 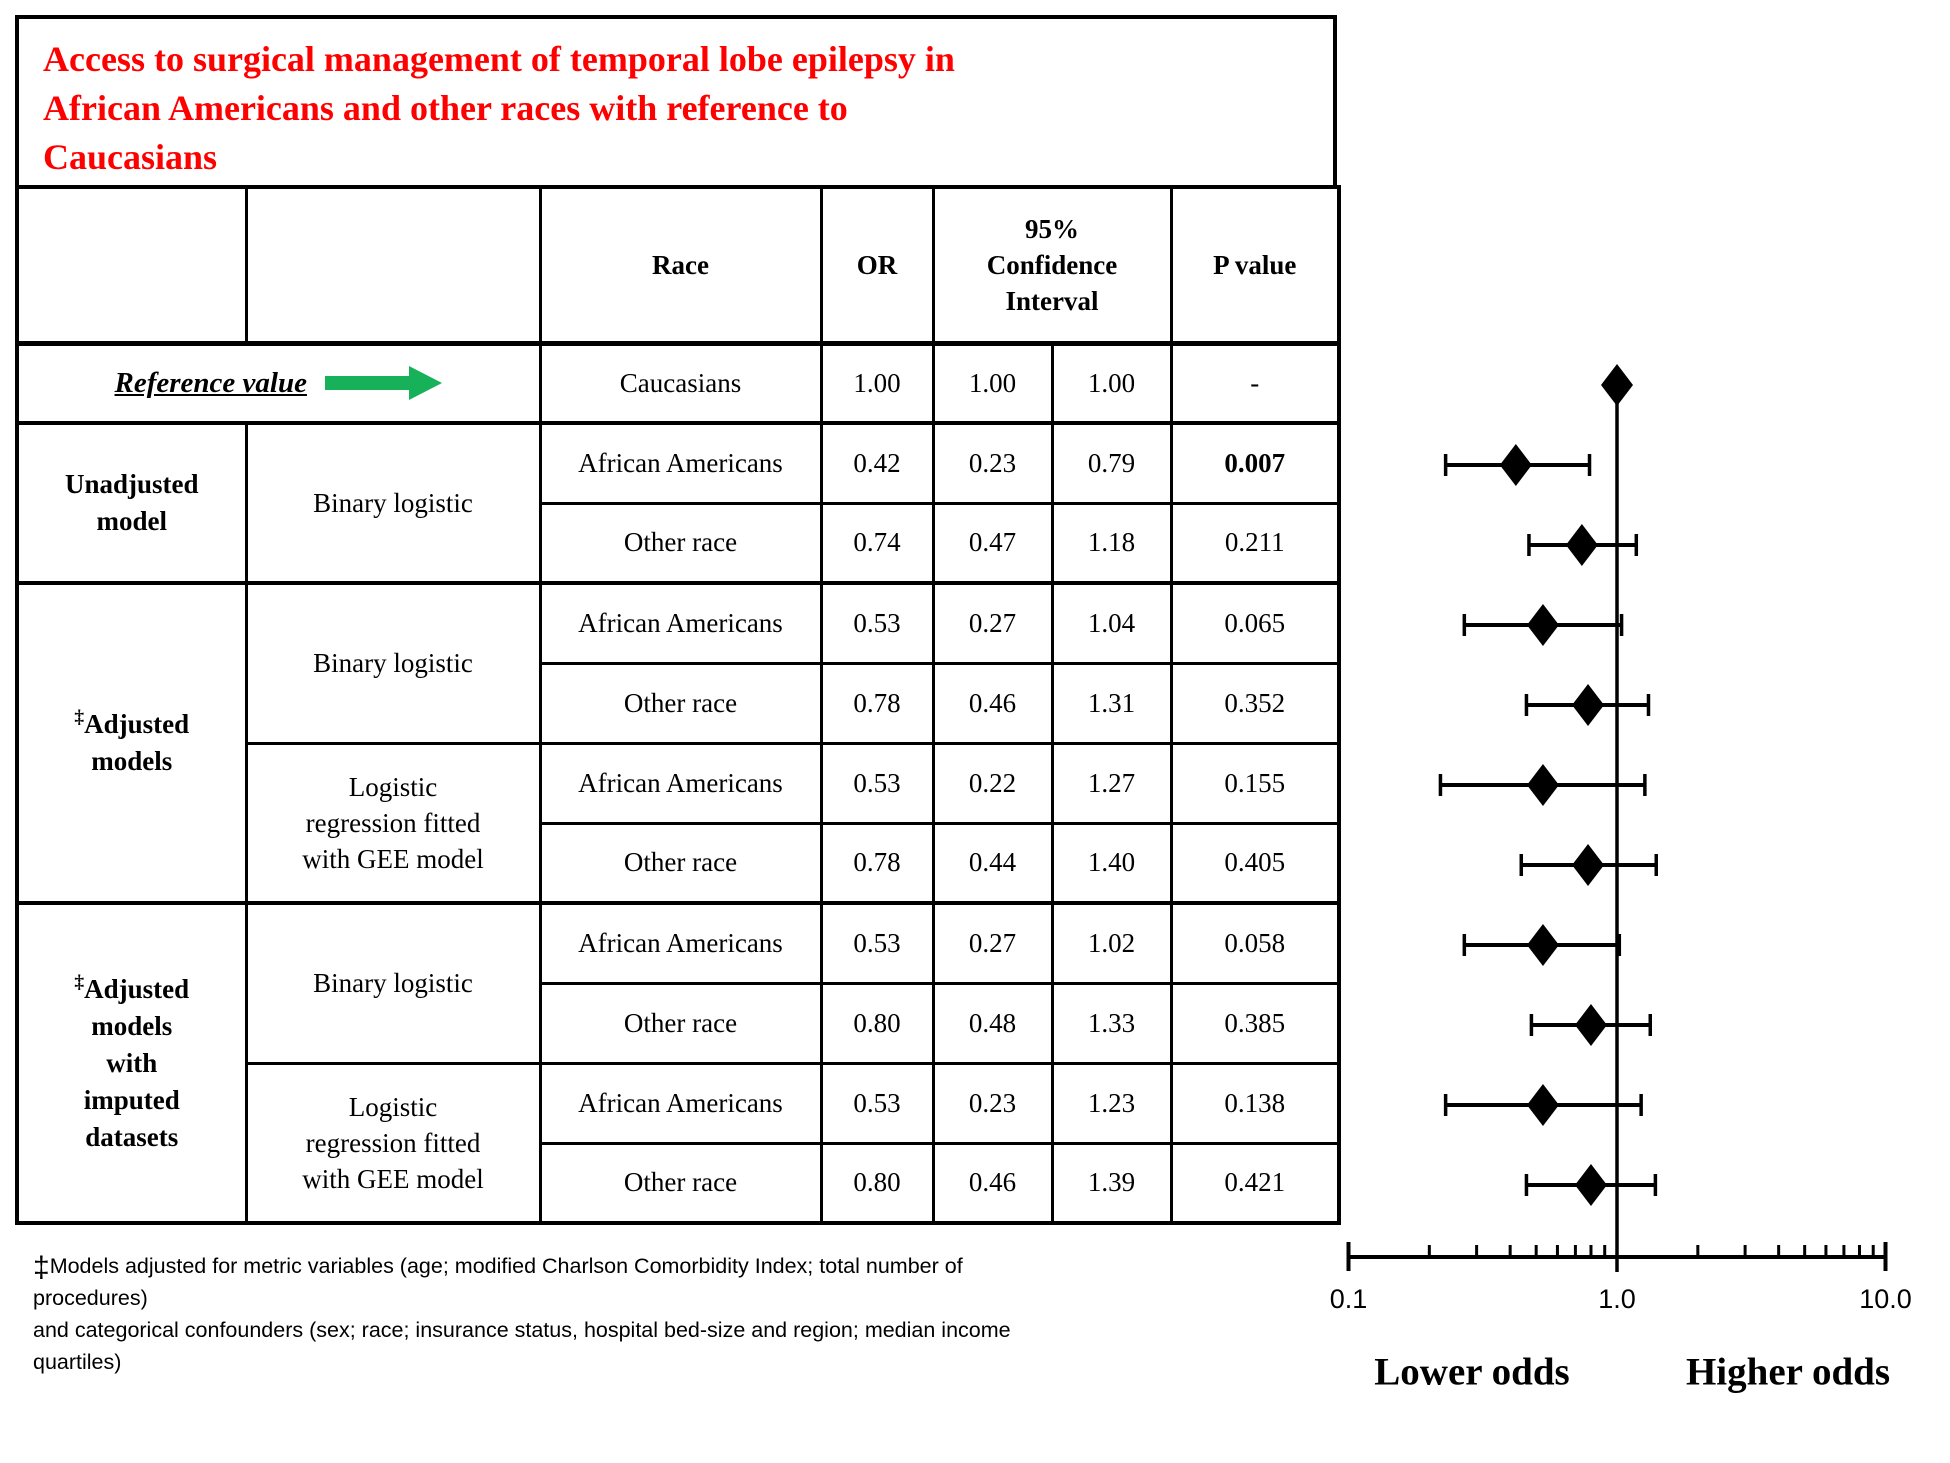 What do you see at coordinates (992, 543) in the screenshot?
I see `ci-low-cell: 0.47` at bounding box center [992, 543].